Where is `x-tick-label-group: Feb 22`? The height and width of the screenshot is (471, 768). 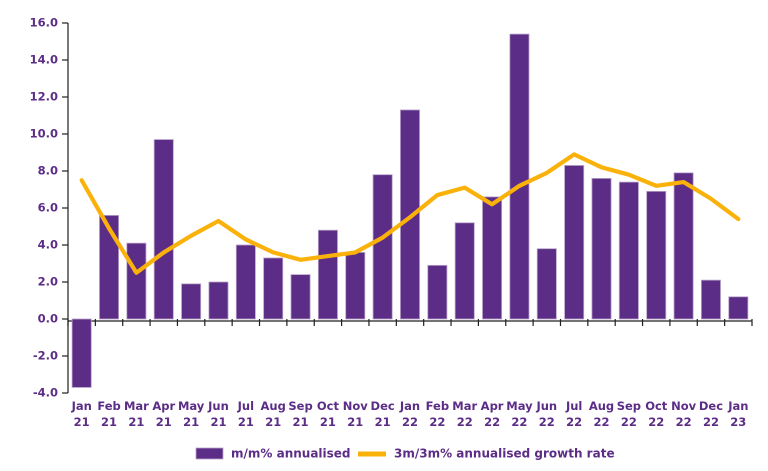
x-tick-label-group: Feb 22 is located at coordinates (437, 414).